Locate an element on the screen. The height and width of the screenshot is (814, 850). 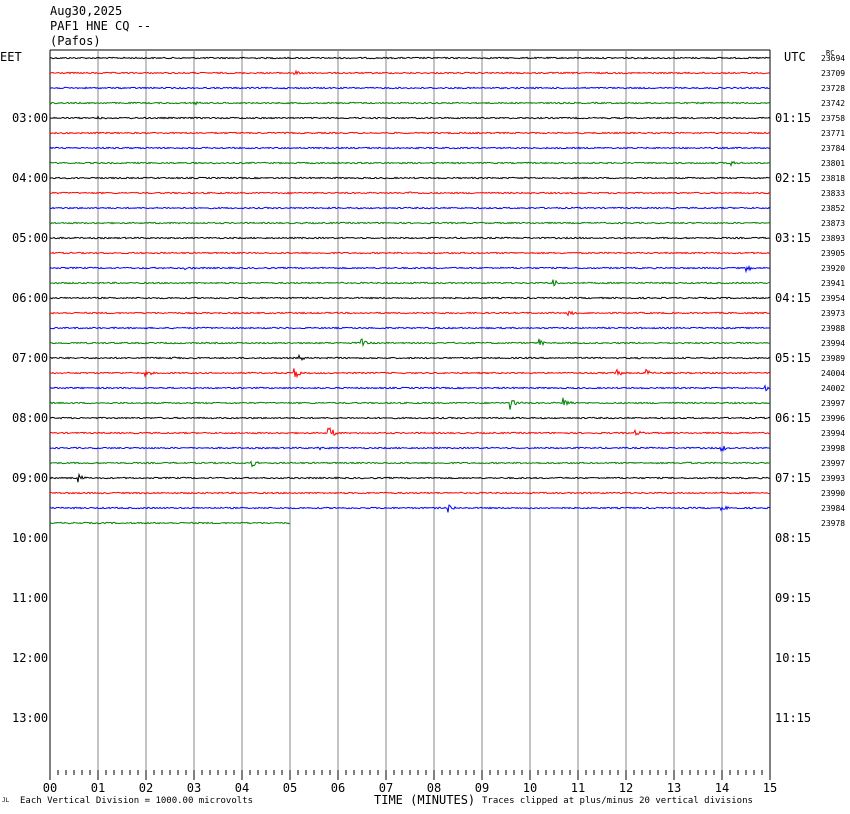
right-time-label: 03:15 is located at coordinates (793, 238).